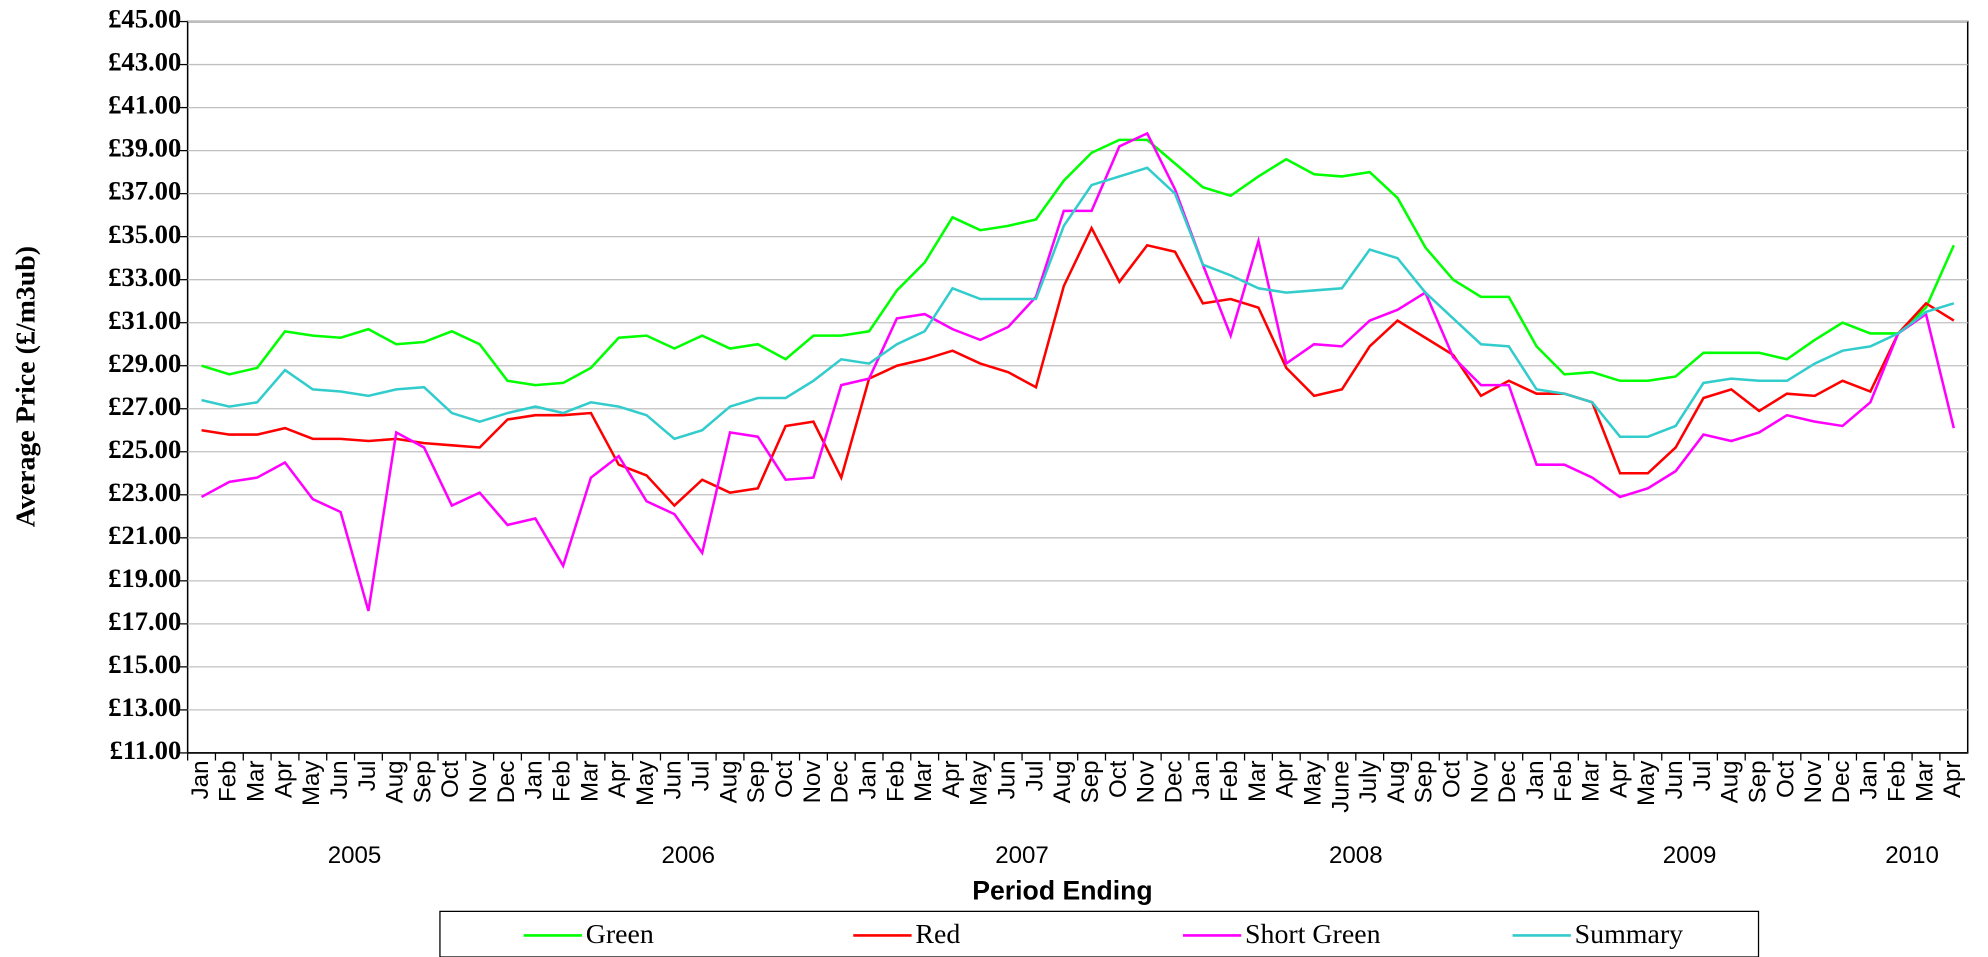 This screenshot has width=1988, height=957. I want to click on x-tick-label: June, so click(1340, 787).